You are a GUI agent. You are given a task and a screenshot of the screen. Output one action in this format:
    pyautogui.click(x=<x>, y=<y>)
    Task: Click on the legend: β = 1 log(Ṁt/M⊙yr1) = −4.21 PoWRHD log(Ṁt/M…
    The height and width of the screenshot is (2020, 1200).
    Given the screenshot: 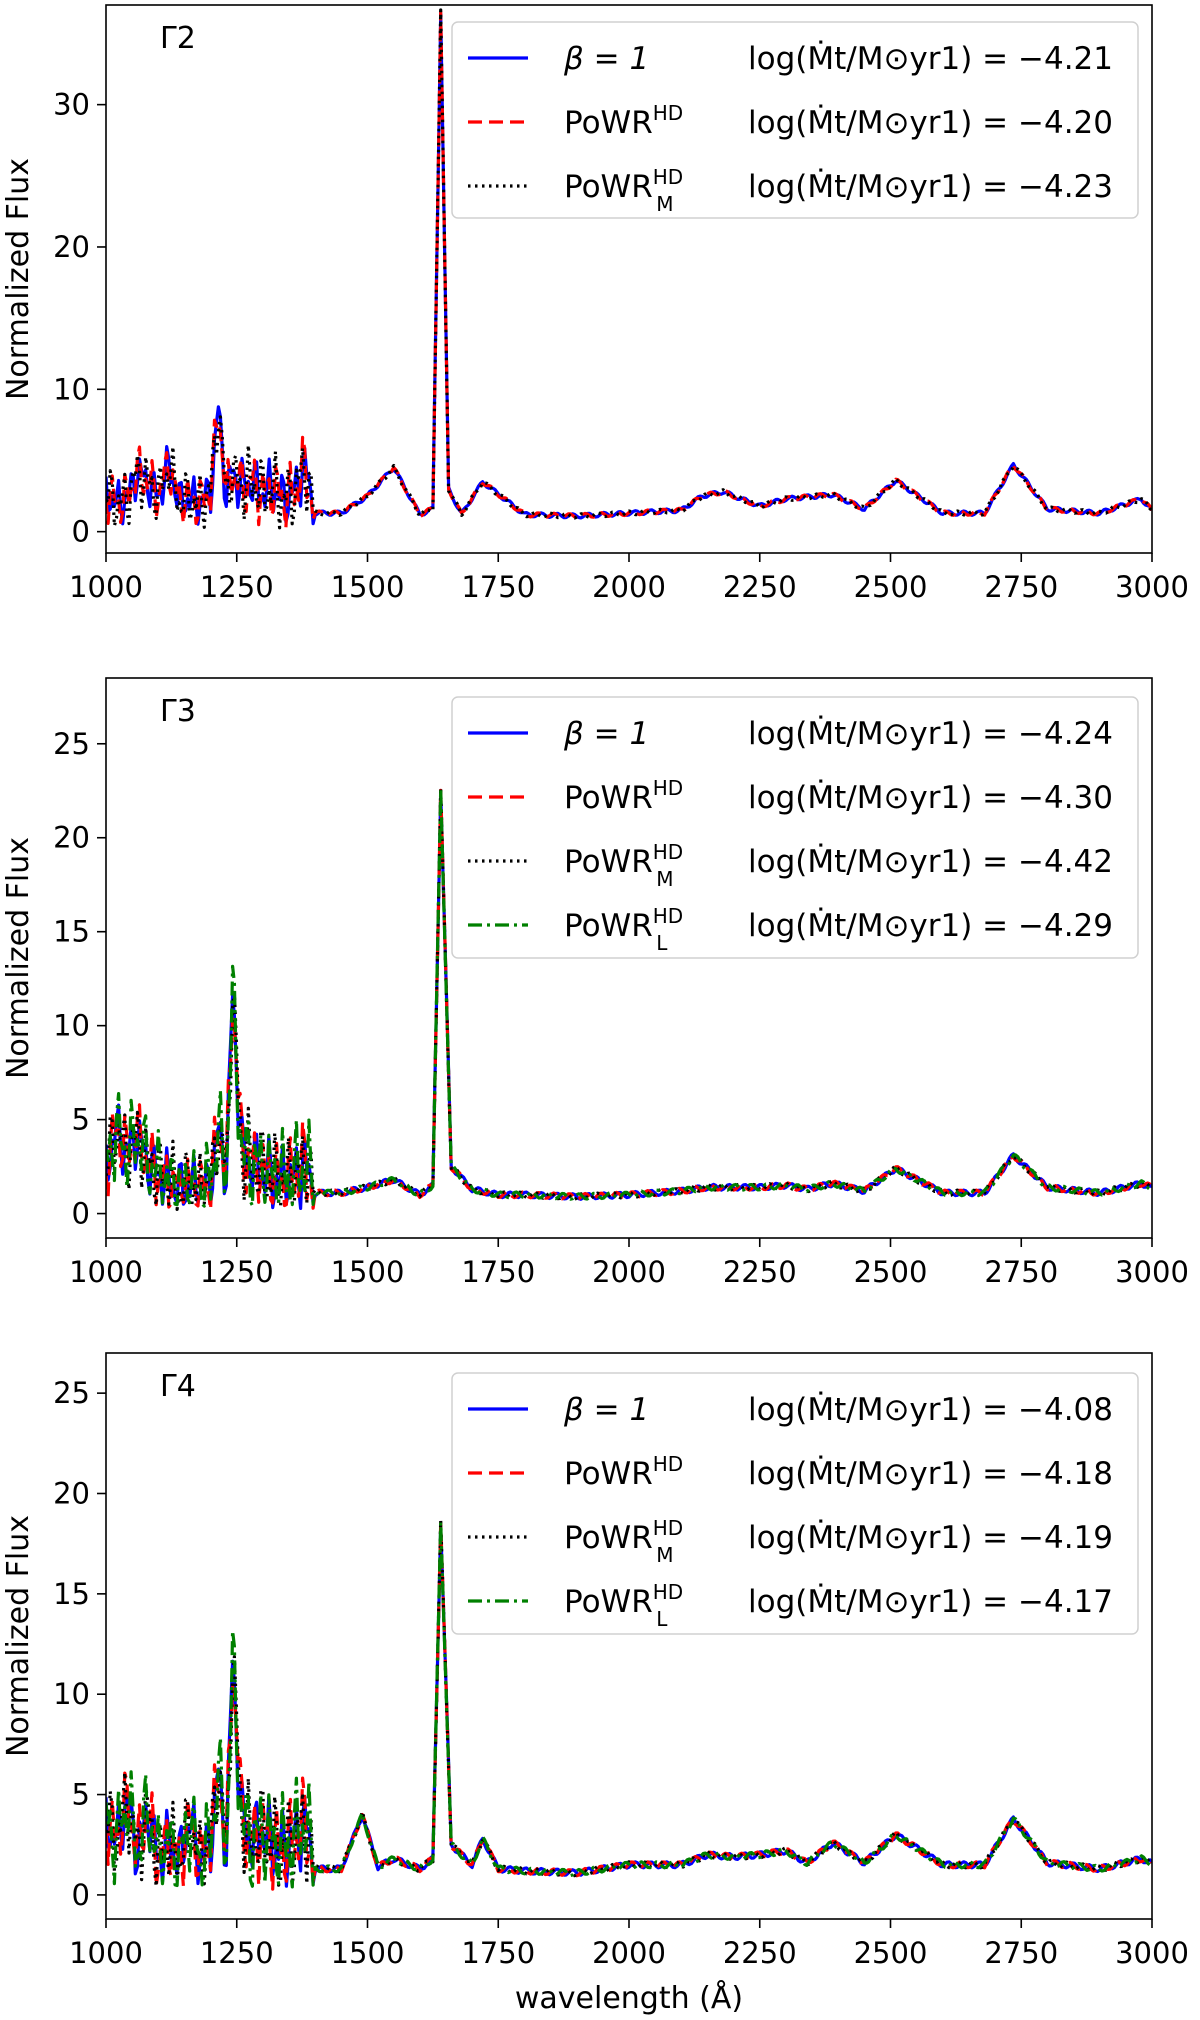 What is the action you would take?
    pyautogui.click(x=795, y=120)
    